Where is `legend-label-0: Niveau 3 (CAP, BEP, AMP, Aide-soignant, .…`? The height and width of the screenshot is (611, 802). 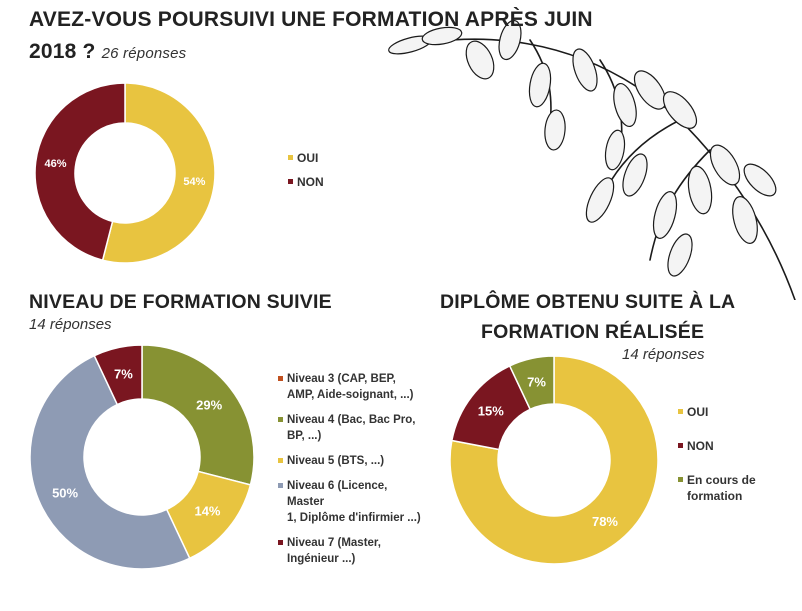
legend-label-0: Niveau 3 (CAP, BEP, AMP, Aide-soignant, .… is located at coordinates (350, 387).